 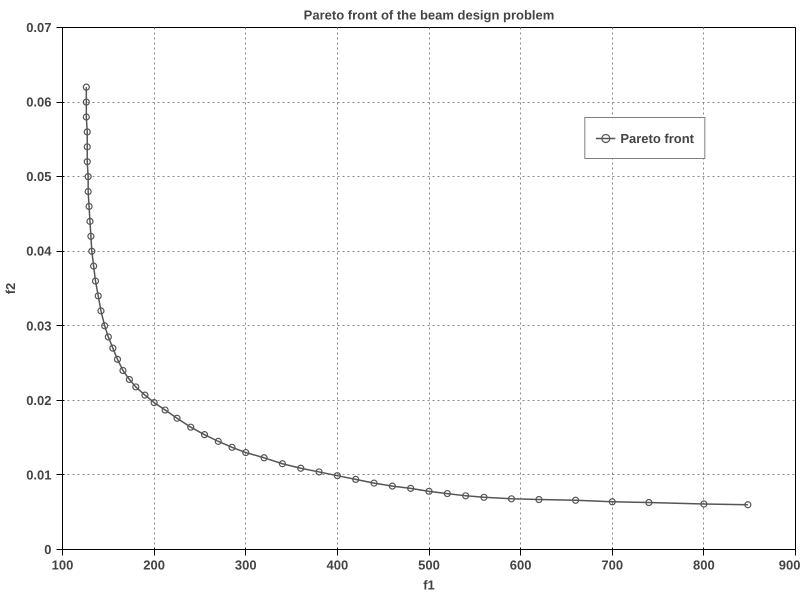 I want to click on y-tick-label: 0.07, so click(x=39, y=27).